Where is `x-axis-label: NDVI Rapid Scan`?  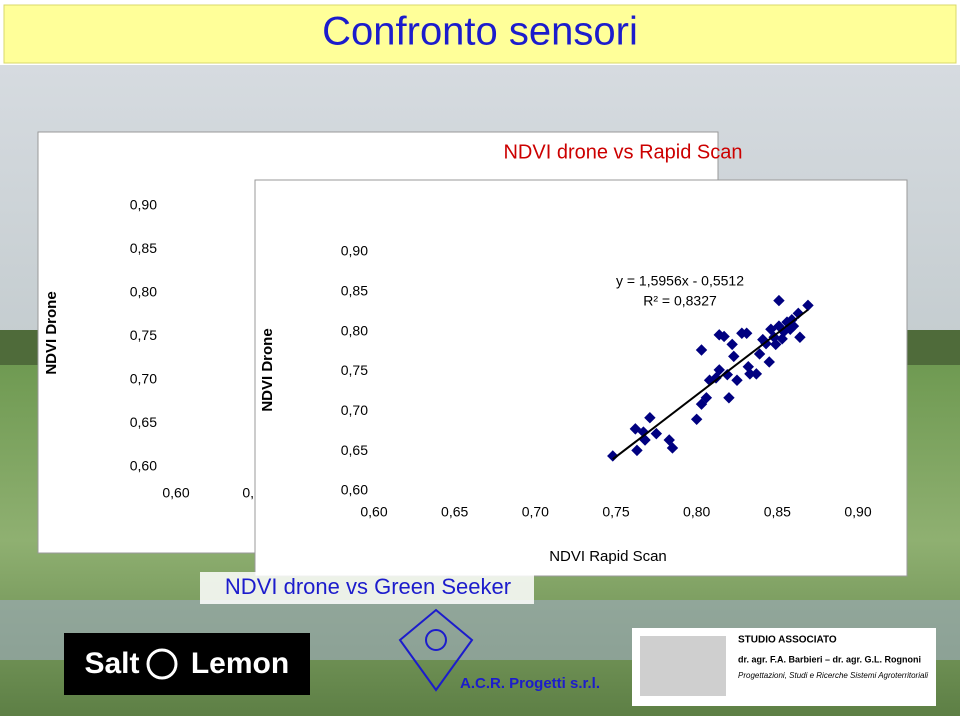 x-axis-label: NDVI Rapid Scan is located at coordinates (608, 556).